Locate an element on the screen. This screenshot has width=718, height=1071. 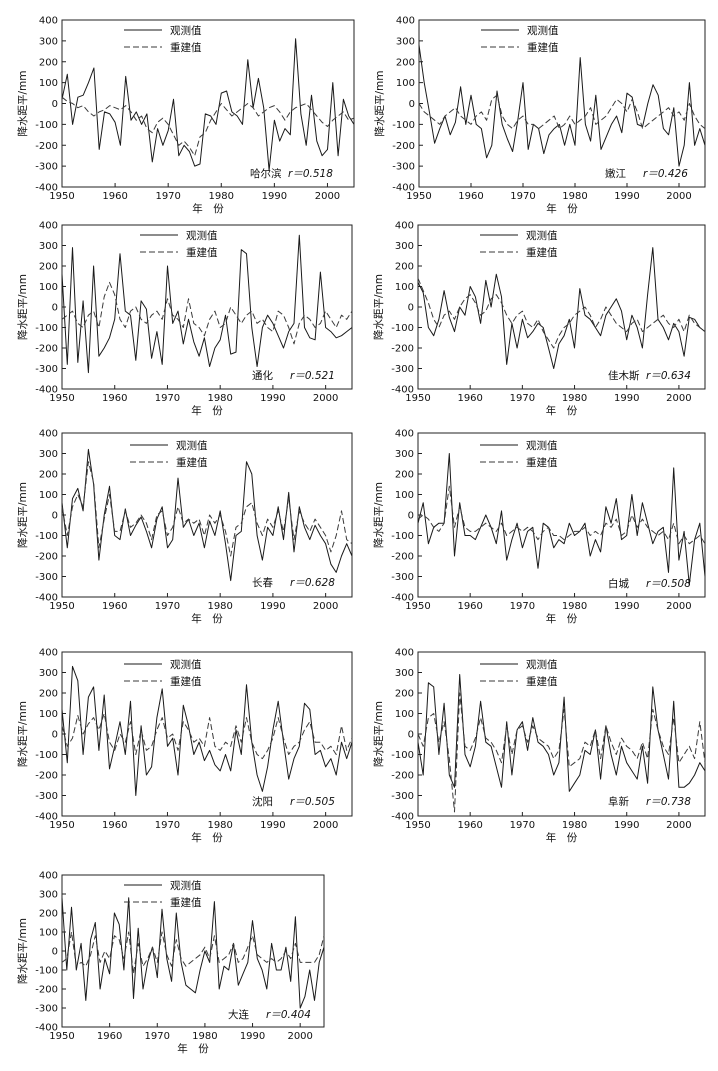
correlation-label: r＝0.521 is located at coordinates (312, 376).